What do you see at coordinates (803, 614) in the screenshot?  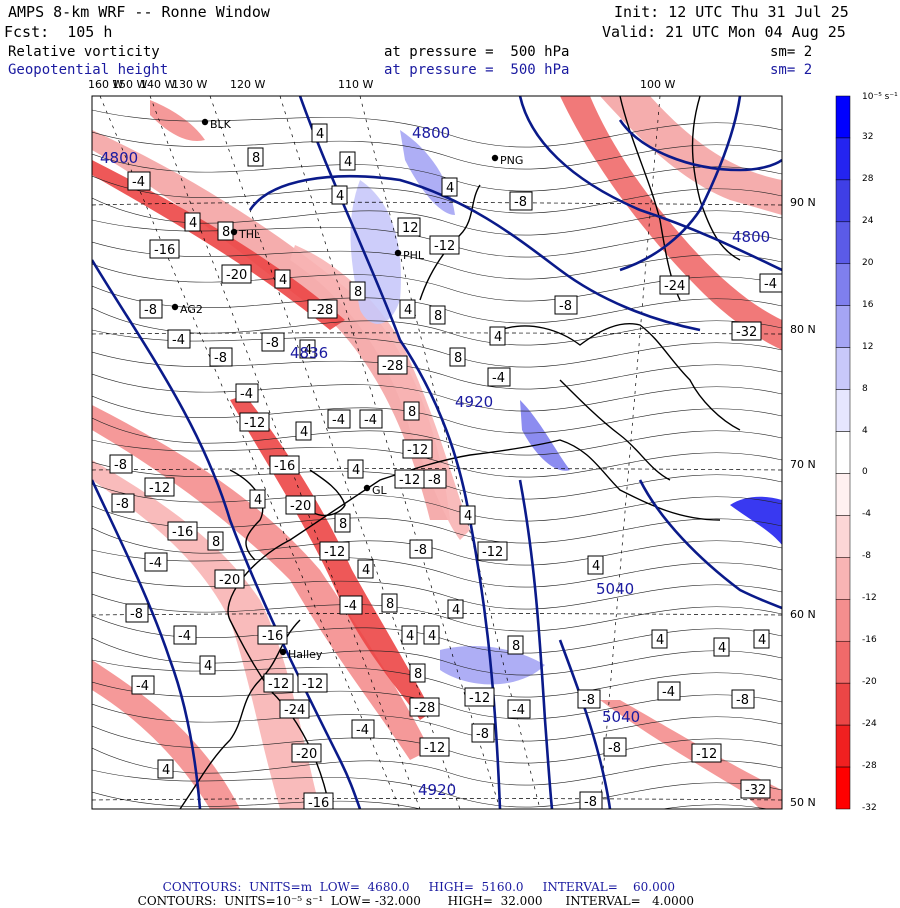 I see `lat-label-60n: 60 N` at bounding box center [803, 614].